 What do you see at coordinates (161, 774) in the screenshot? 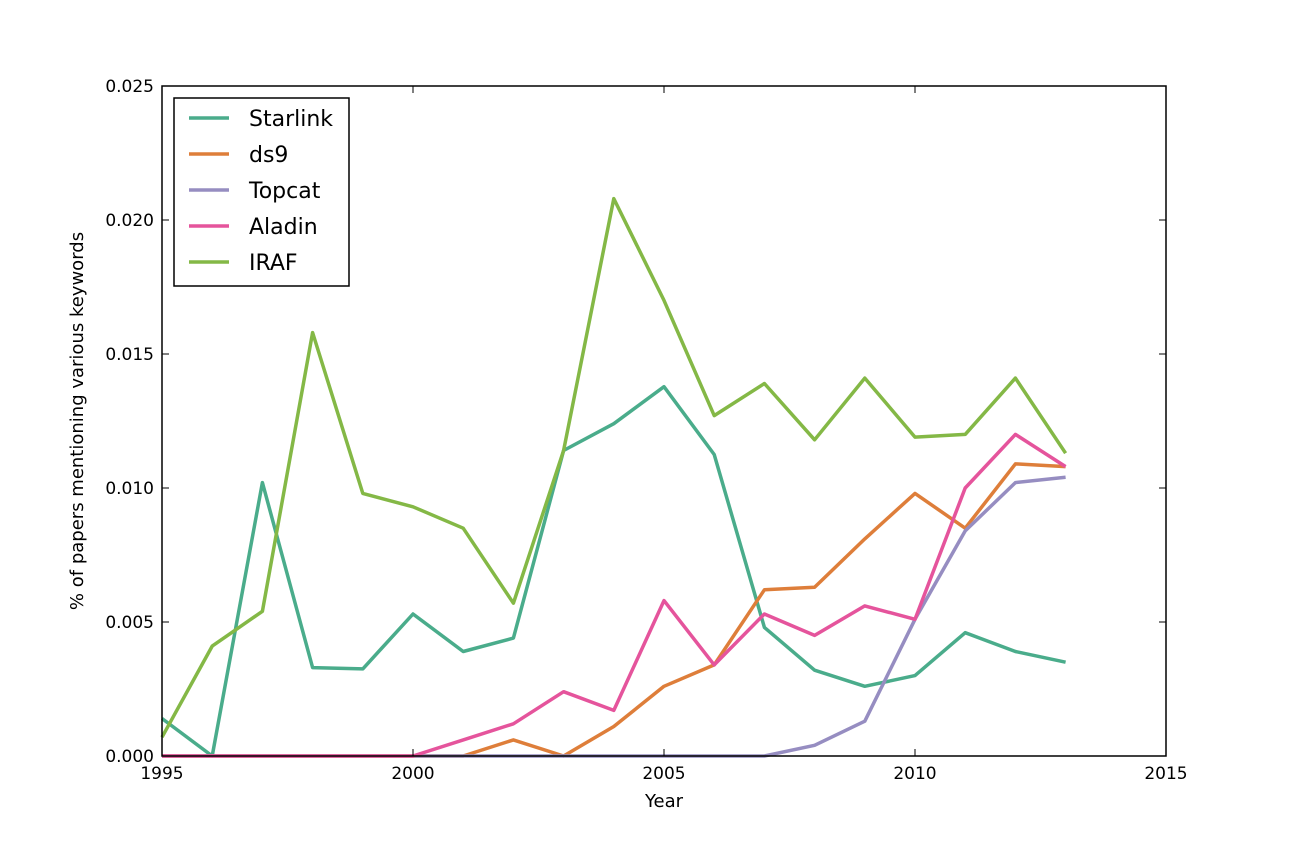
I see `x-tick-label: 1995` at bounding box center [161, 774].